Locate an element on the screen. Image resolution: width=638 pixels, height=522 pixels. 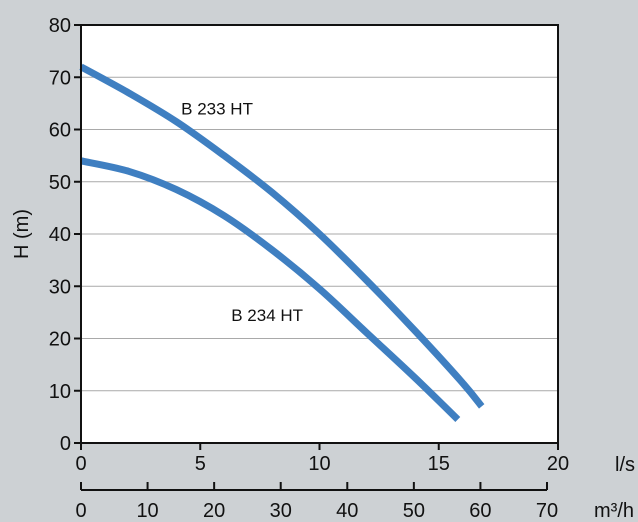
x-tick-label: 15 is located at coordinates (439, 464).